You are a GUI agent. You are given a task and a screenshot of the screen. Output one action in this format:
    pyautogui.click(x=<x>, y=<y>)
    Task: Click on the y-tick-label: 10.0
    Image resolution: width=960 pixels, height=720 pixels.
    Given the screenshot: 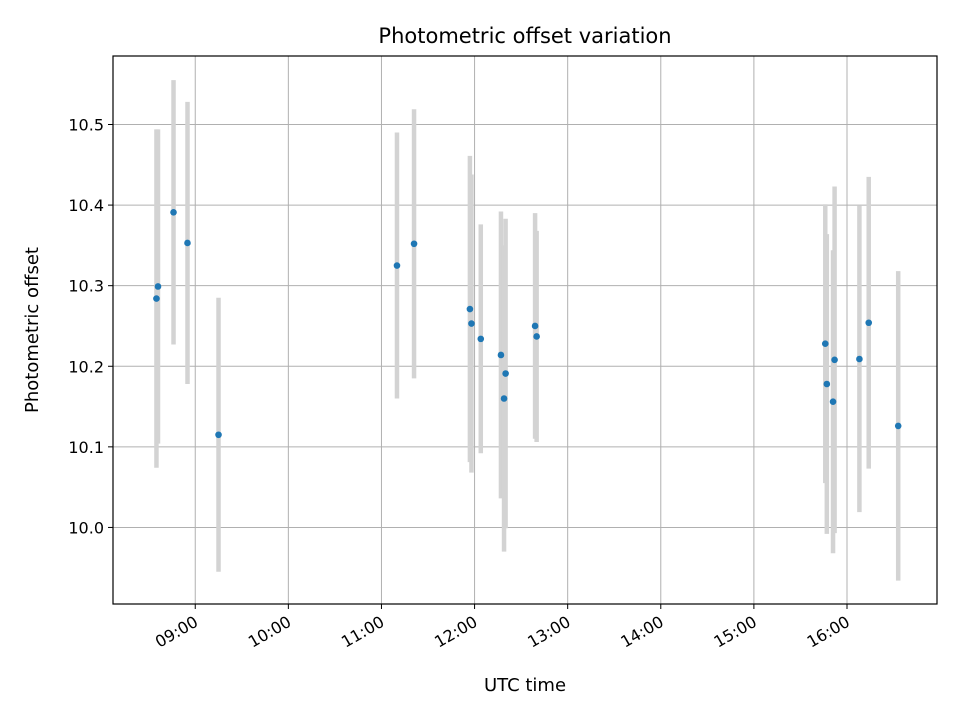 What is the action you would take?
    pyautogui.click(x=86, y=527)
    